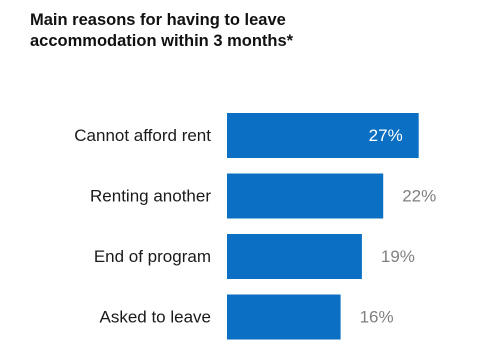 The width and height of the screenshot is (491, 349). Describe the element at coordinates (419, 196) in the screenshot. I see `value-label: 22%` at that location.